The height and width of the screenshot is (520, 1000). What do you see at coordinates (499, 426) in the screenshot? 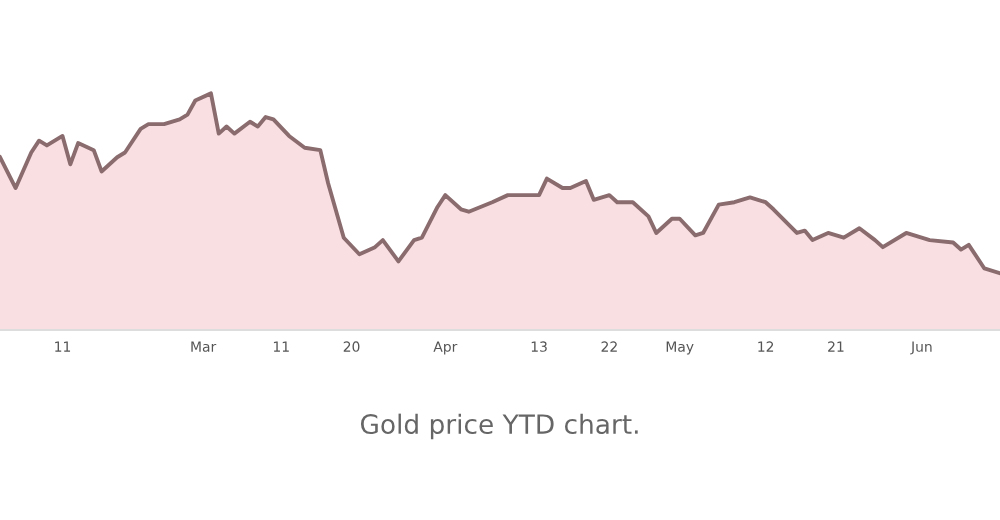
I see `text: Gold price YTD chart.` at bounding box center [499, 426].